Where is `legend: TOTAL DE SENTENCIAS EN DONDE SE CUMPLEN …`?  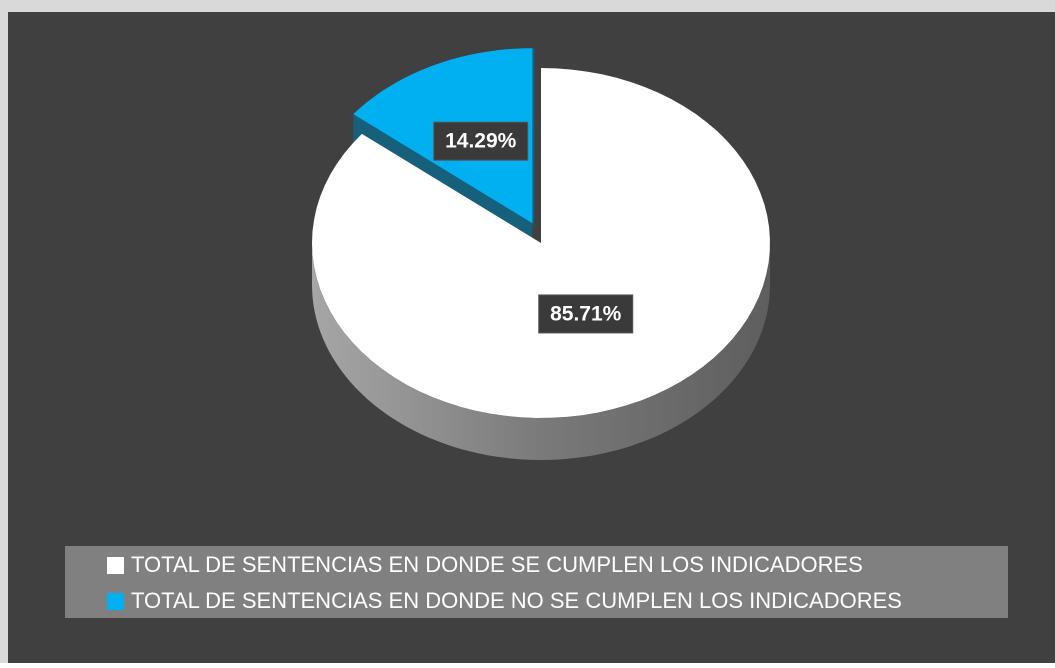 legend: TOTAL DE SENTENCIAS EN DONDE SE CUMPLEN … is located at coordinates (504, 582).